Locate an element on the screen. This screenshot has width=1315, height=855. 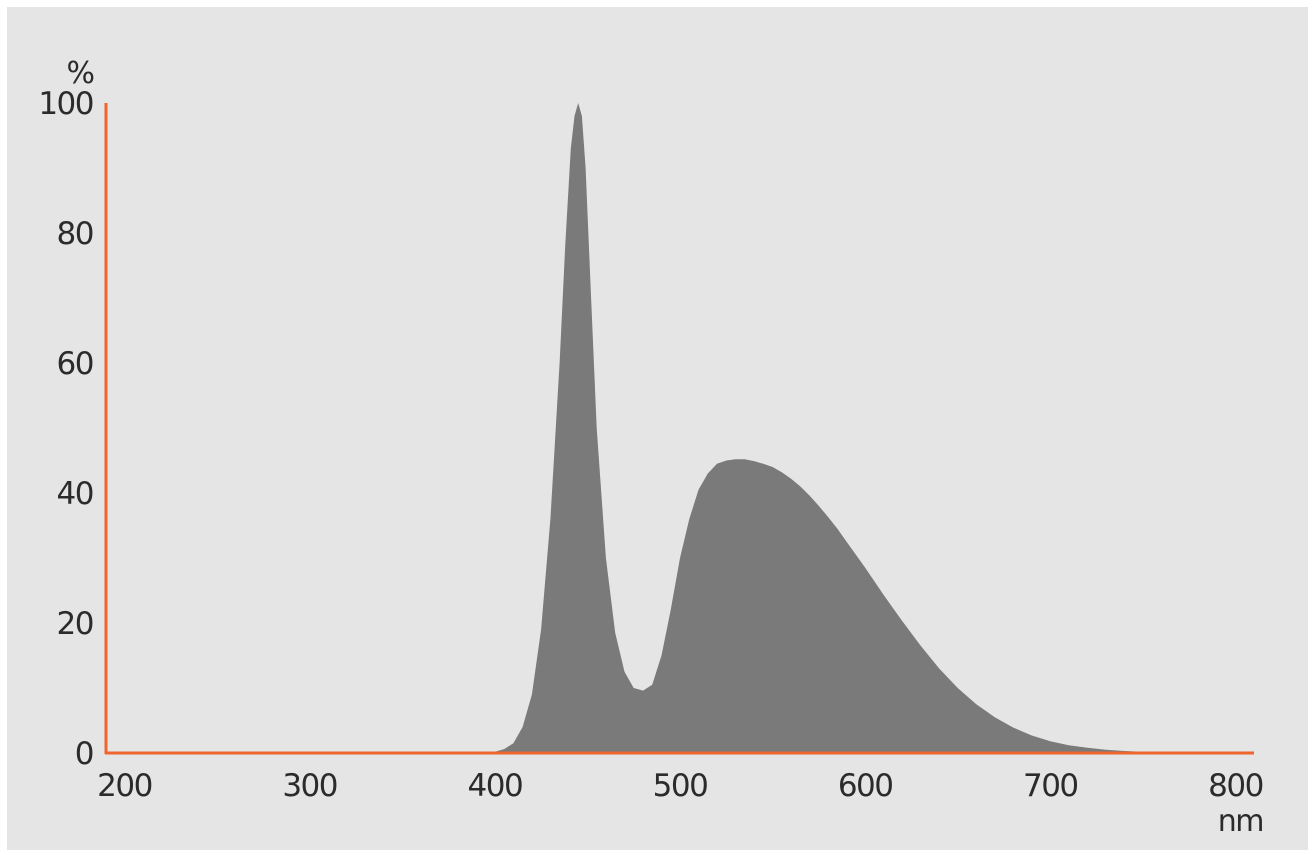
x-tick-label: 500 is located at coordinates (680, 786).